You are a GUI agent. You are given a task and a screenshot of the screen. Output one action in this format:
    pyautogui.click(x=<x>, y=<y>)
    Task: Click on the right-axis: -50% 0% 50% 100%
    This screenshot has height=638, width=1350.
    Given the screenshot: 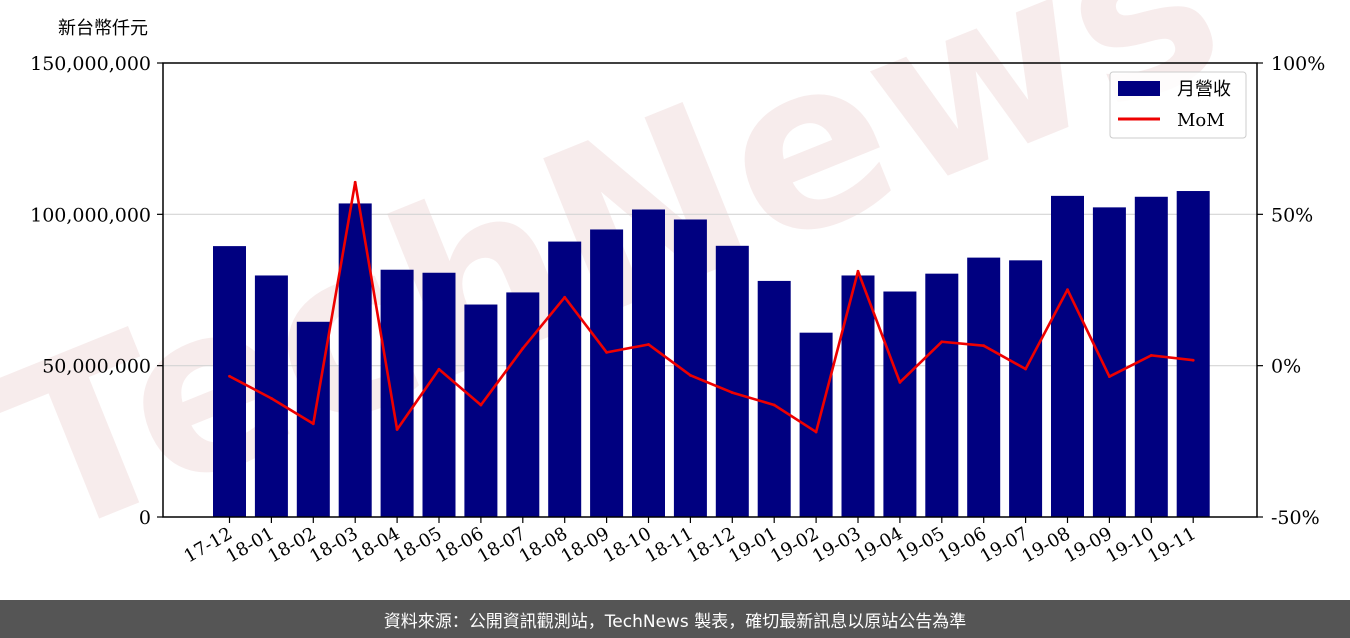 What is the action you would take?
    pyautogui.click(x=1291, y=291)
    